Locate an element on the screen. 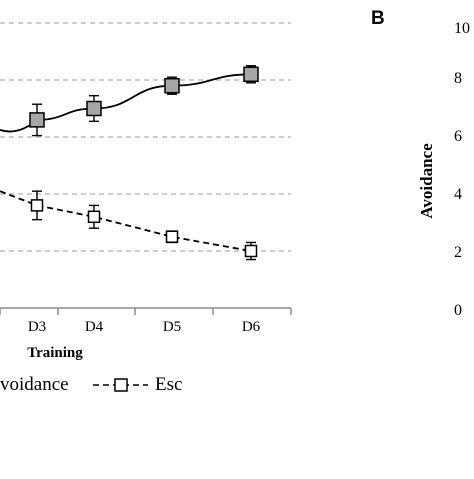  panel-b-label: B is located at coordinates (378, 18).